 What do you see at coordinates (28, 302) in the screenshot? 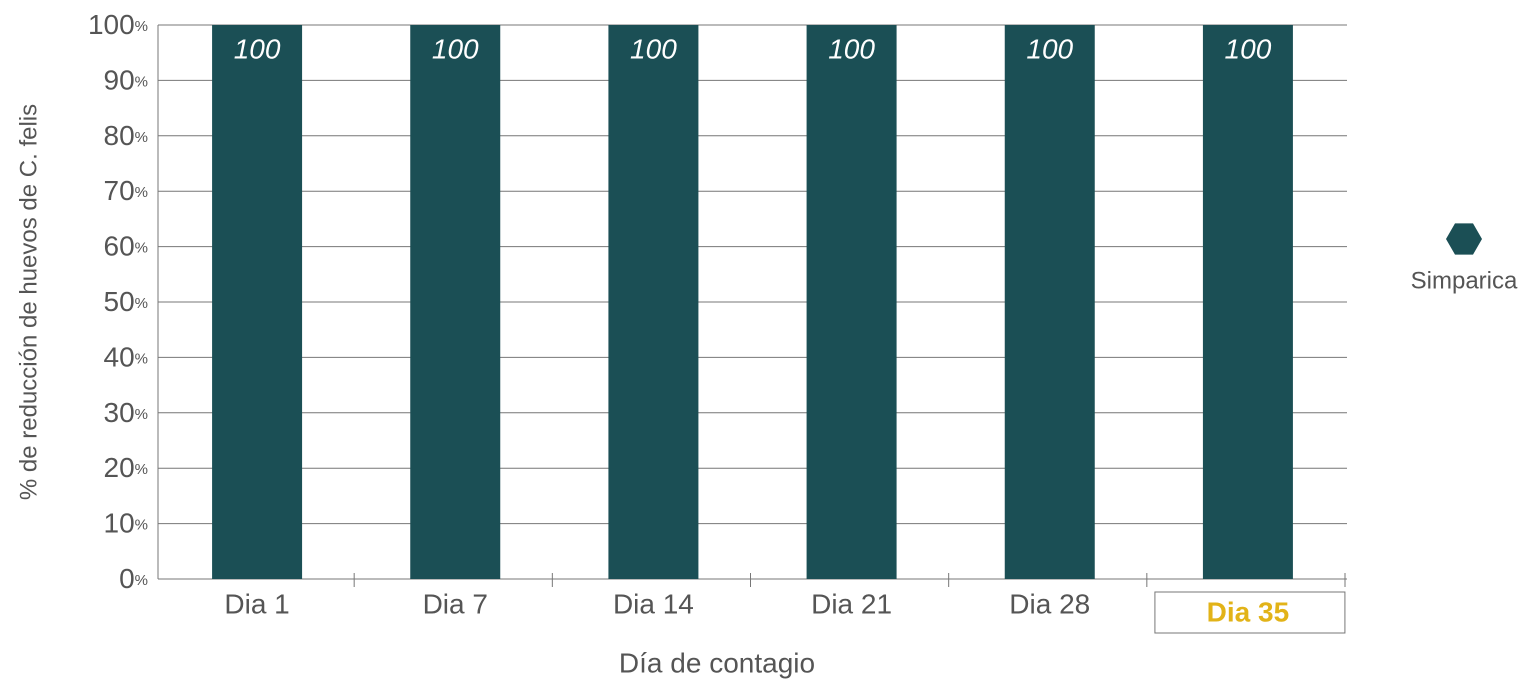
I see `y-axis-label: % de reducción de huevos de C. felis` at bounding box center [28, 302].